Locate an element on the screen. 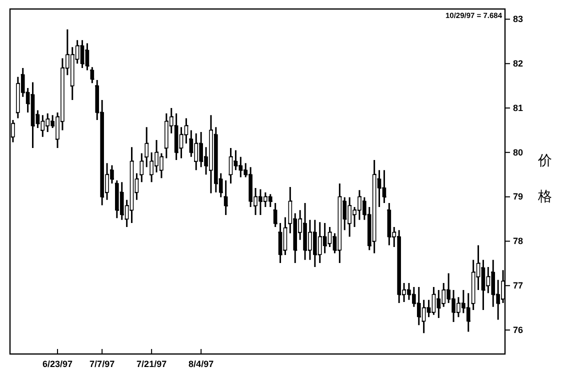 The image size is (562, 379). y-tick-label: 81 is located at coordinates (518, 107).